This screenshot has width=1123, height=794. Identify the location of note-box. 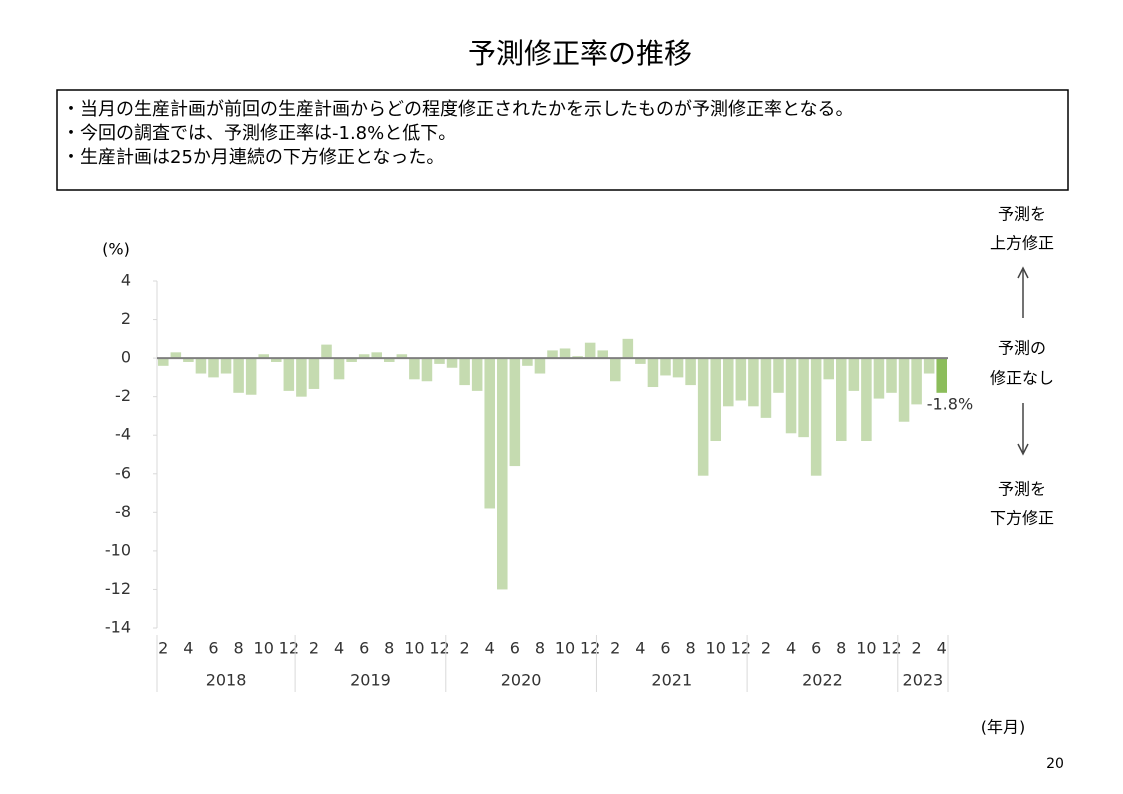
(562, 140).